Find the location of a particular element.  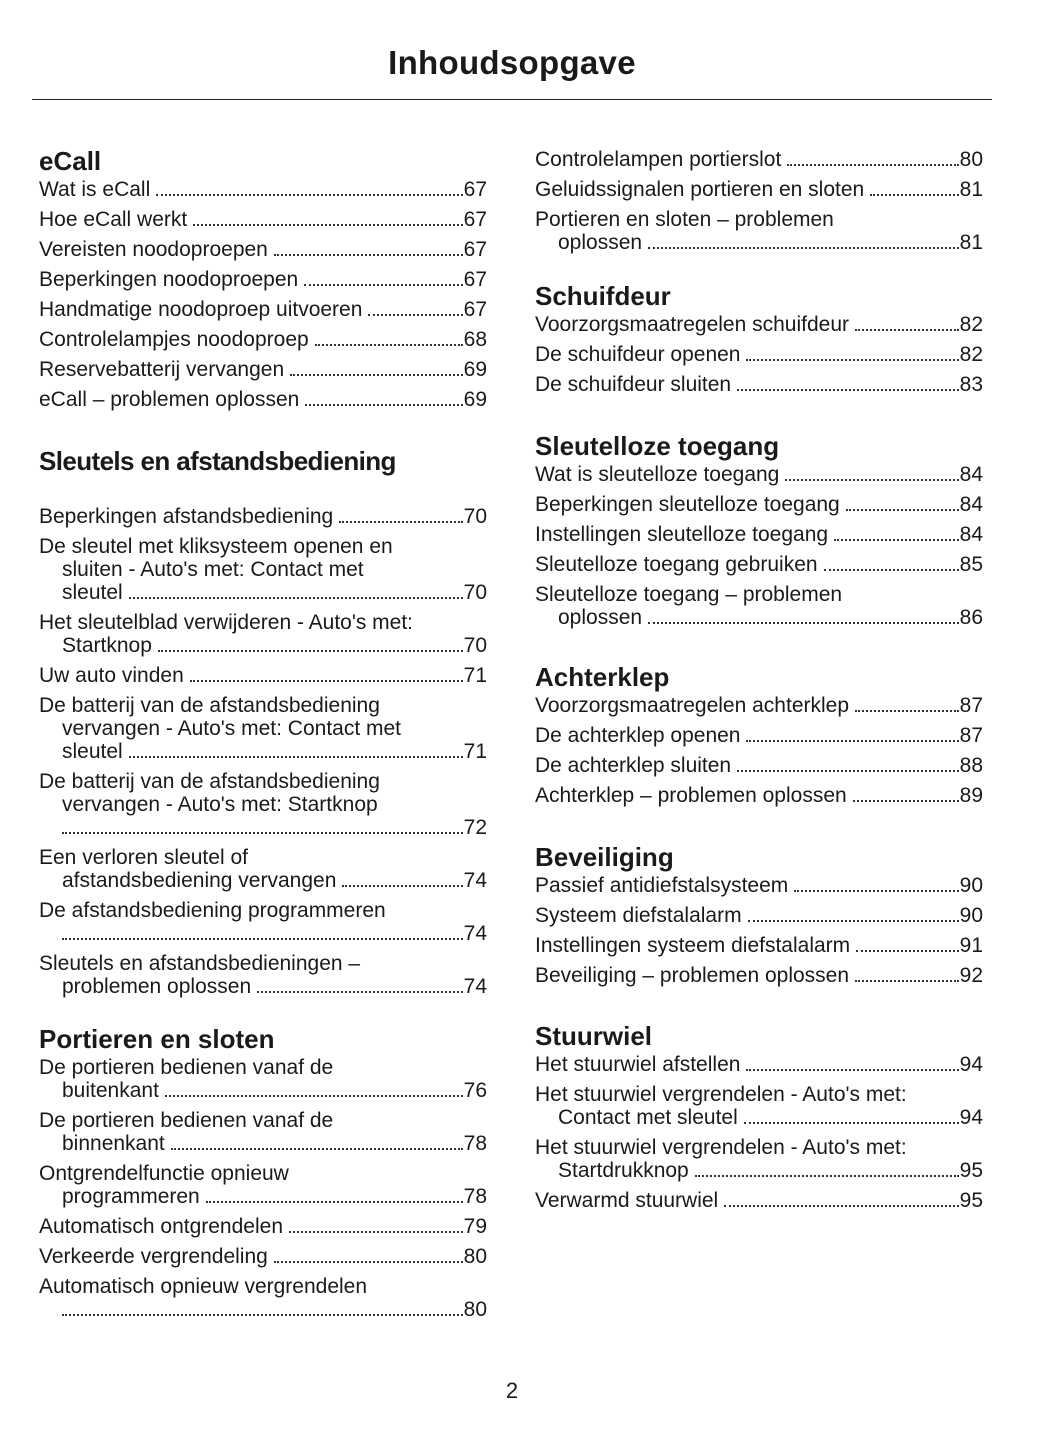

toc-entry: Beperkingen sleutelloze toegang 84 is located at coordinates (759, 504).